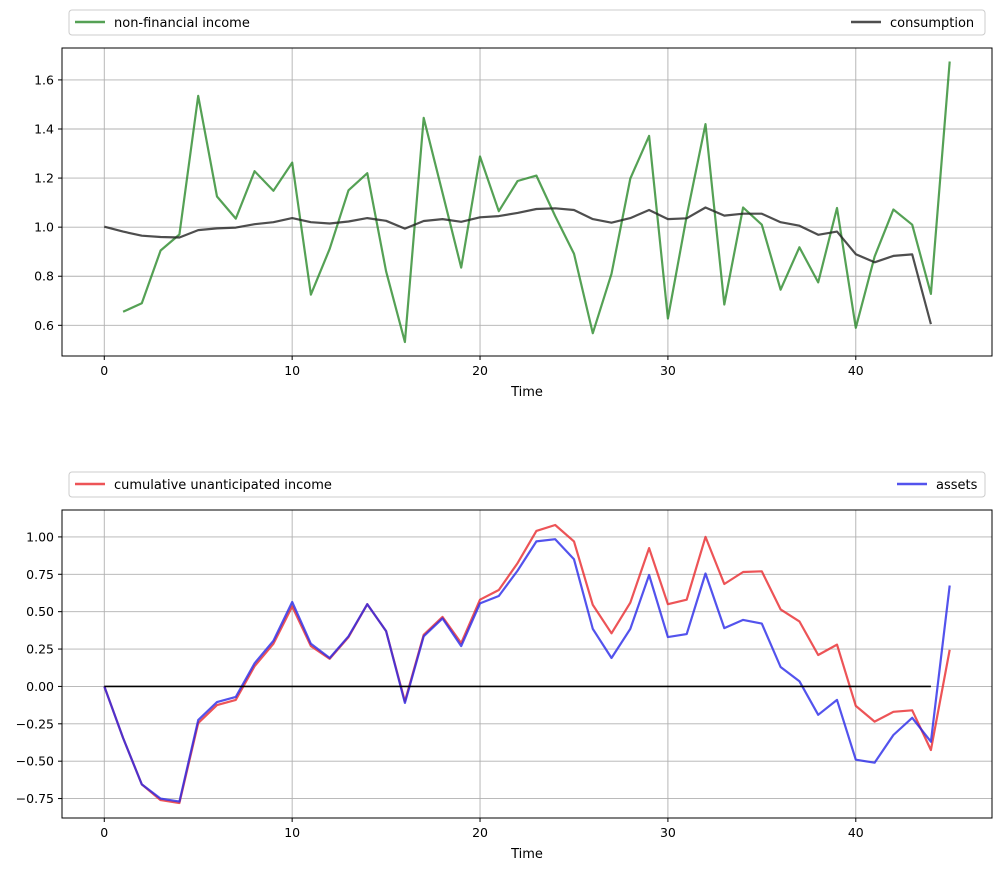  What do you see at coordinates (104, 370) in the screenshot?
I see `top-x-tick-label: 0` at bounding box center [104, 370].